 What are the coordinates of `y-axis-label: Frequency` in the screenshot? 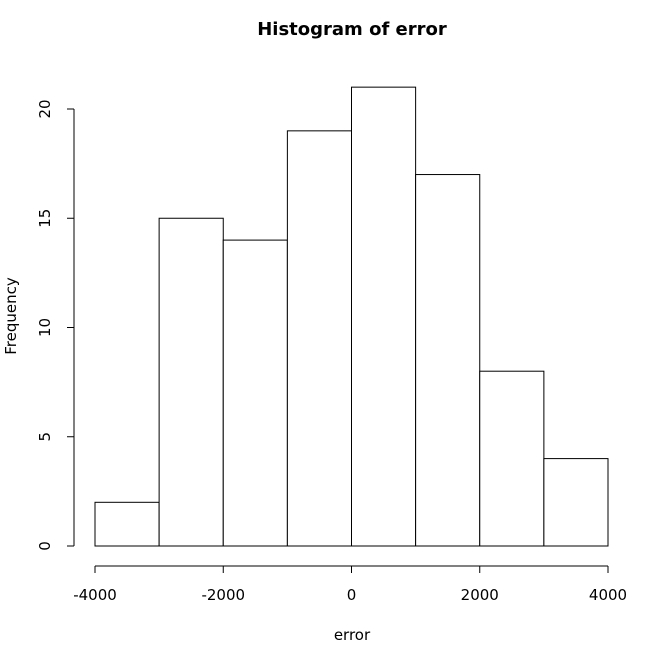 It's located at (11, 316).